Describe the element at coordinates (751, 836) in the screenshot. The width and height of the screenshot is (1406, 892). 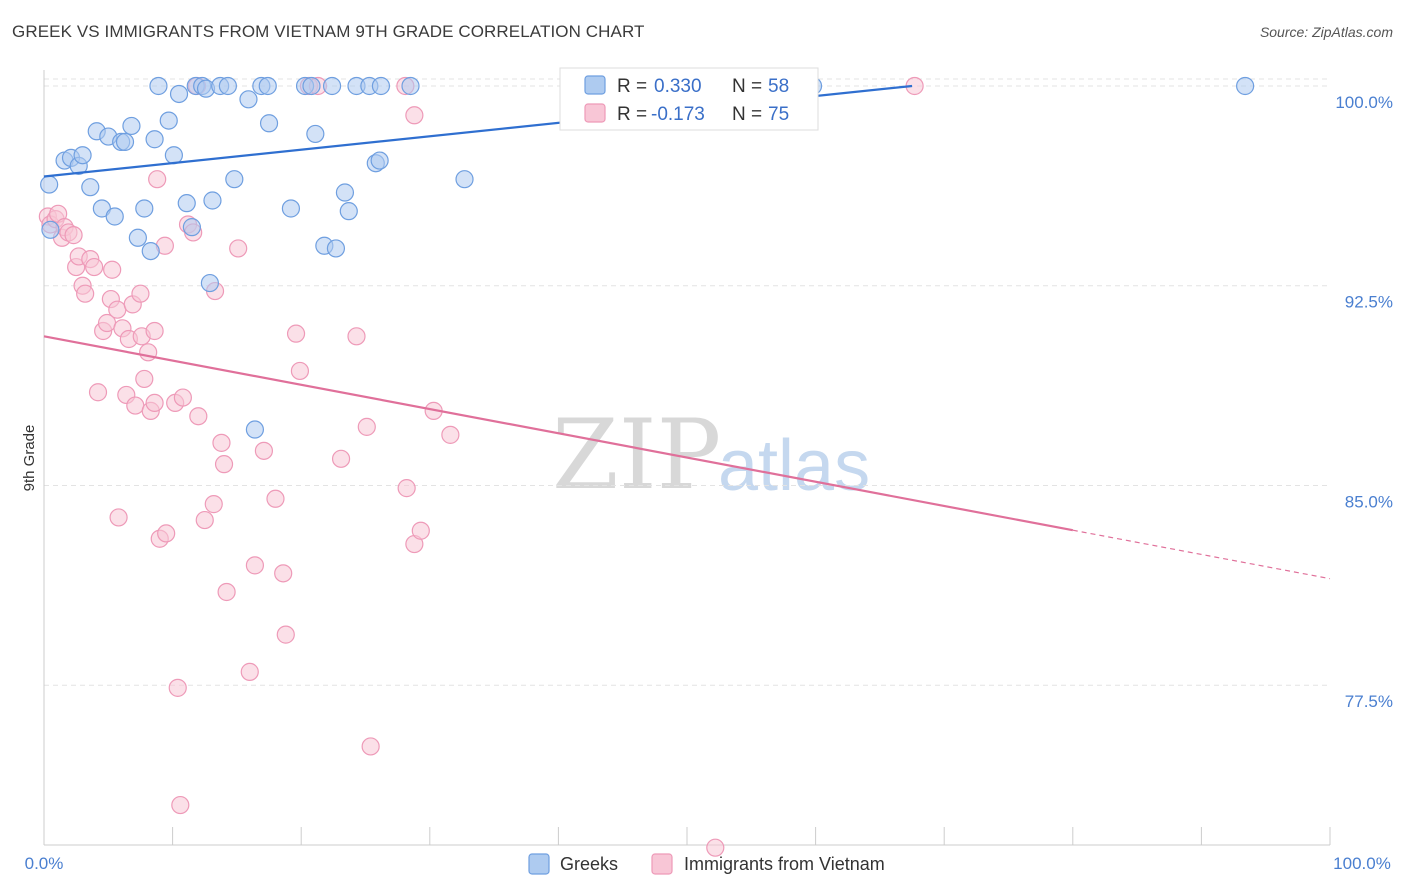
I see `x-ticks` at that location.